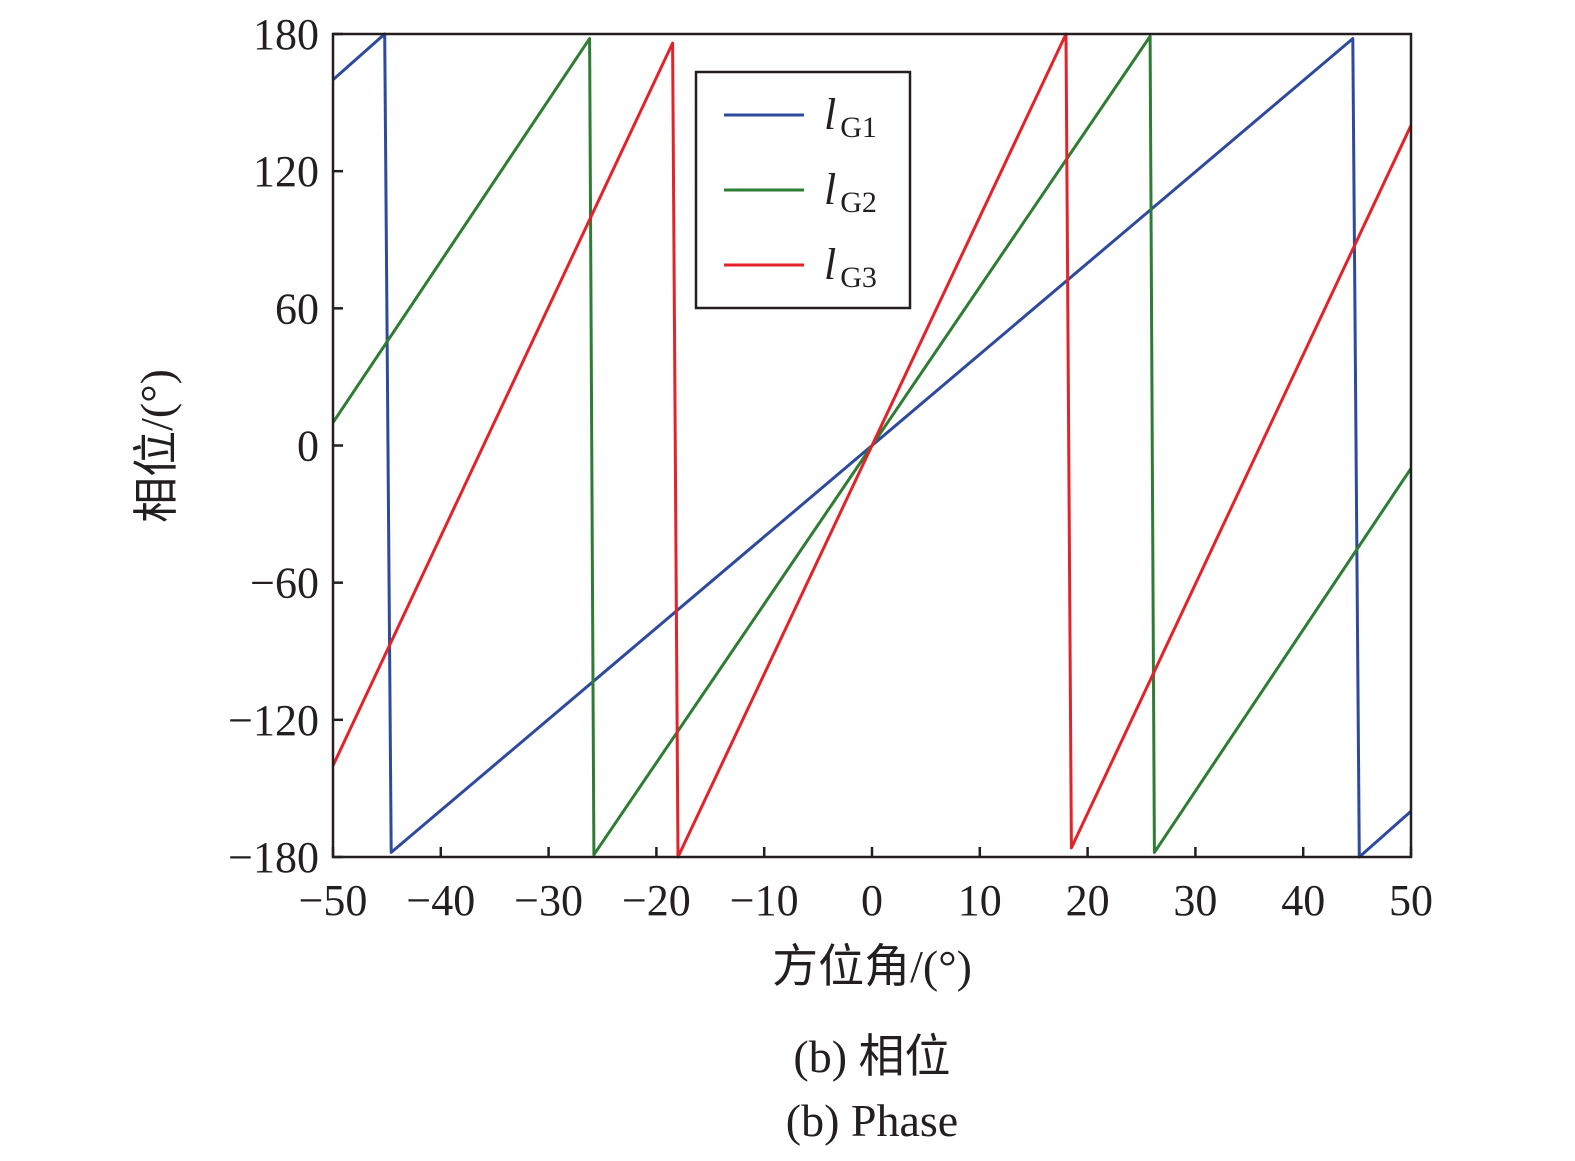  I want to click on legend-label-g3: l G3, so click(850, 267).